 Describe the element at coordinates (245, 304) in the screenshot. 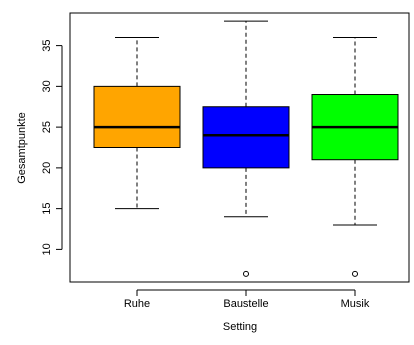

I see `x-tick-label: Baustelle` at that location.